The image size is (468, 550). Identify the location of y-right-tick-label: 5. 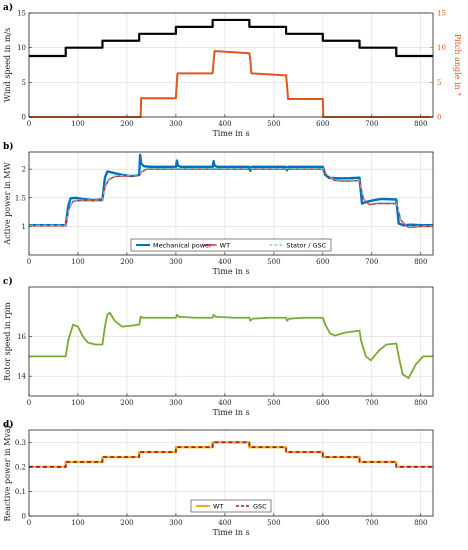
(439, 83).